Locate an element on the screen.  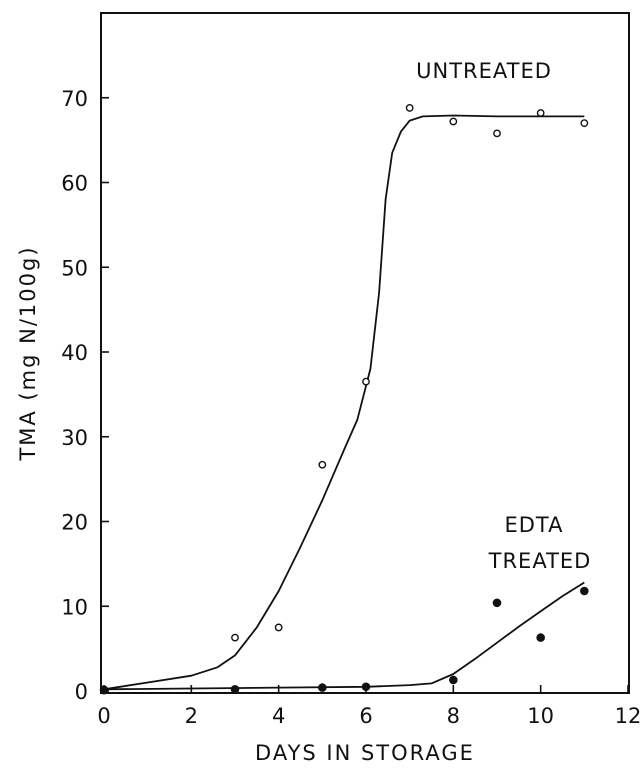
annotation-edta: EDTA is located at coordinates (533, 525).